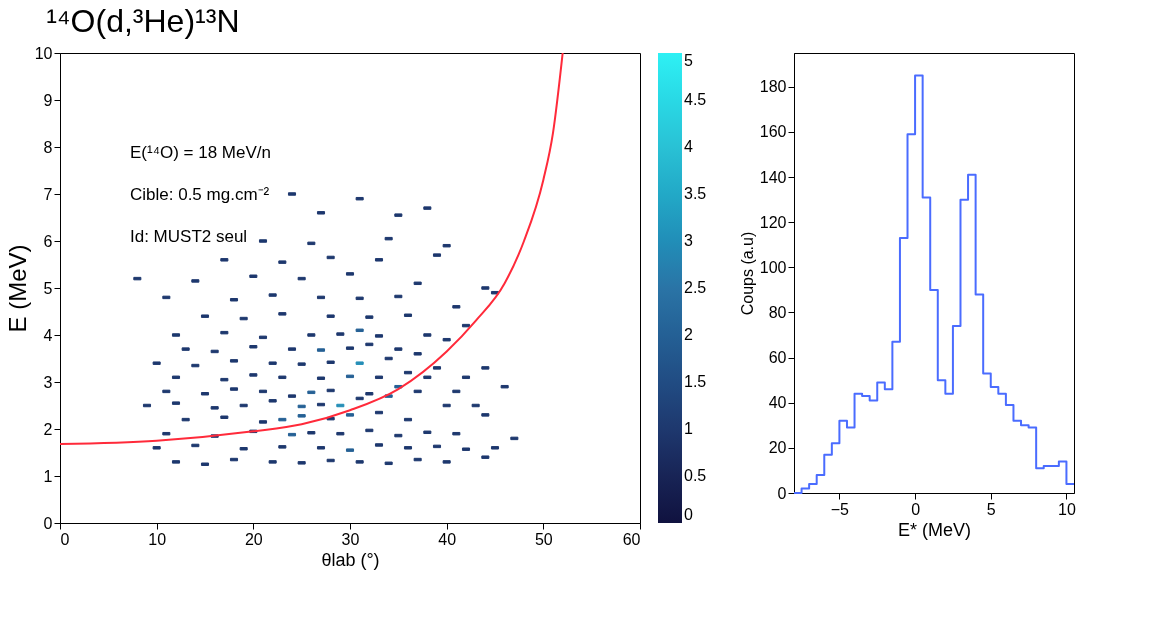  Describe the element at coordinates (48, 429) in the screenshot. I see `y-tick-label: 2` at that location.